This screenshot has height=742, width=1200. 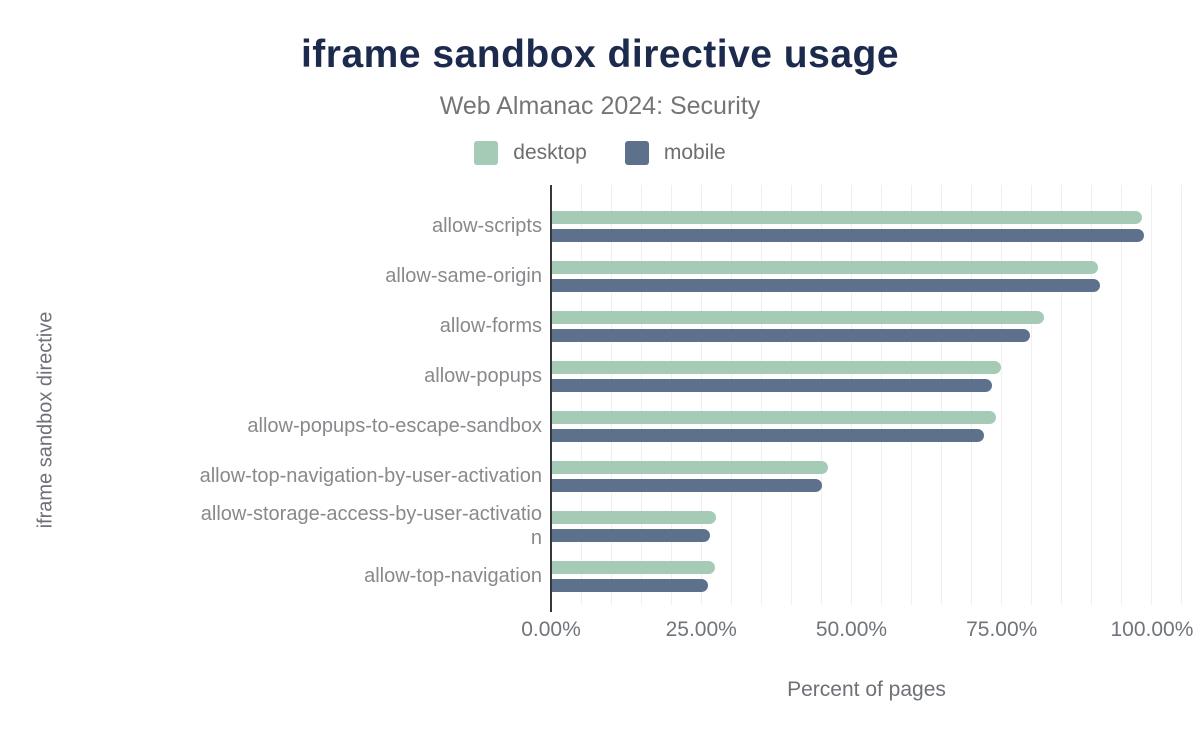 I want to click on category-label: allow-same-origin, so click(x=276, y=276).